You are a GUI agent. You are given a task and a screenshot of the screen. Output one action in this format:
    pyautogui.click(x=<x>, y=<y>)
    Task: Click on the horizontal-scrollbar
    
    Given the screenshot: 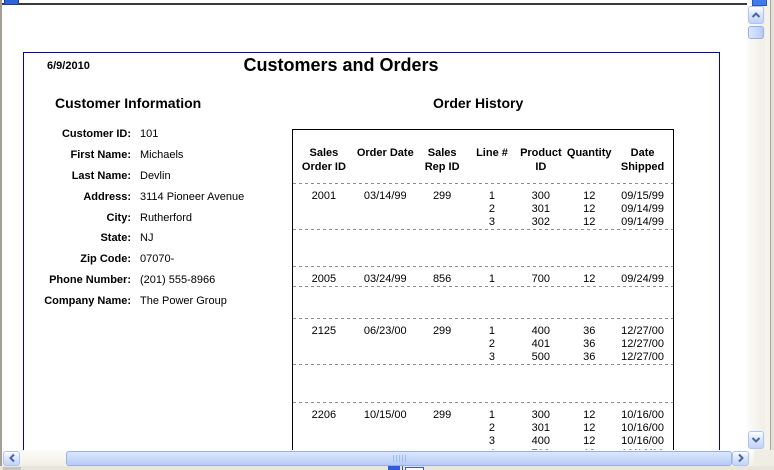 What is the action you would take?
    pyautogui.click(x=378, y=458)
    